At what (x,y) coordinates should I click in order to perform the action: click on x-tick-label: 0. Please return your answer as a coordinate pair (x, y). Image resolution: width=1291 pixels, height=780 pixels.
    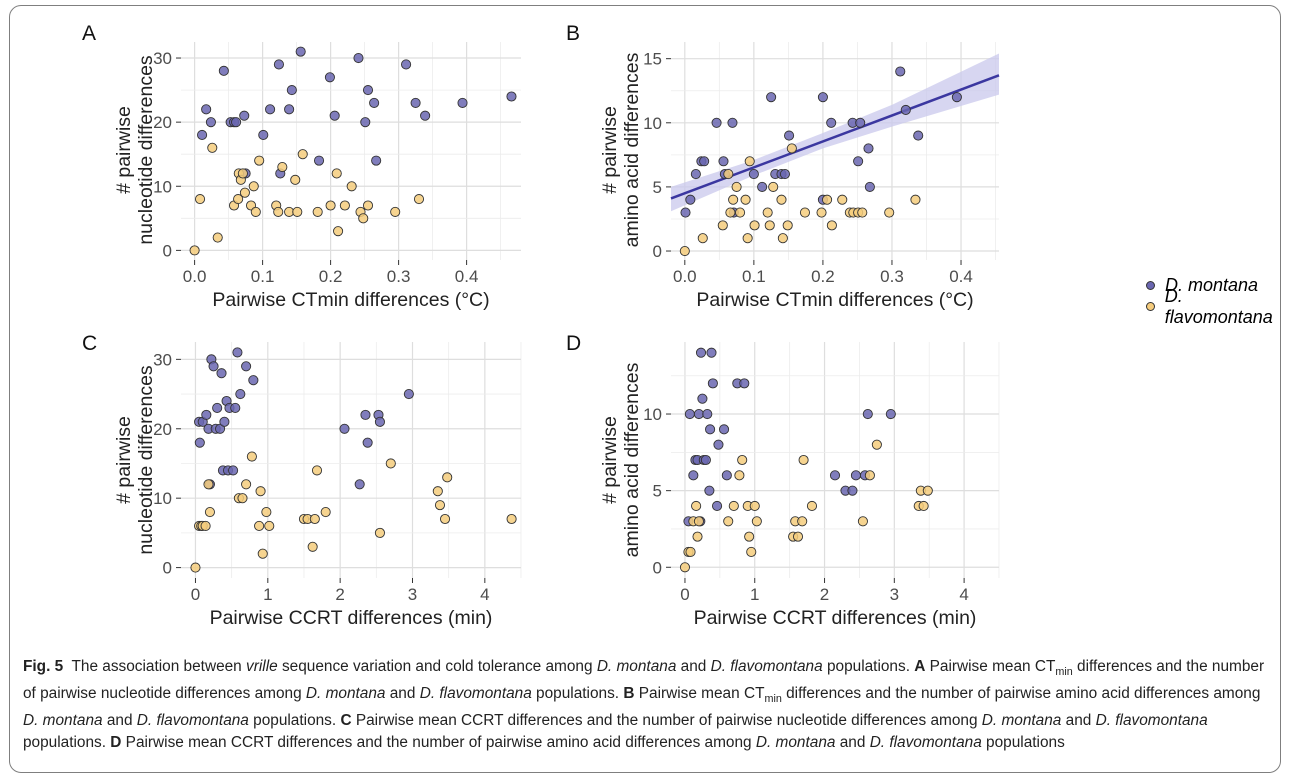
    Looking at the image, I should click on (684, 594).